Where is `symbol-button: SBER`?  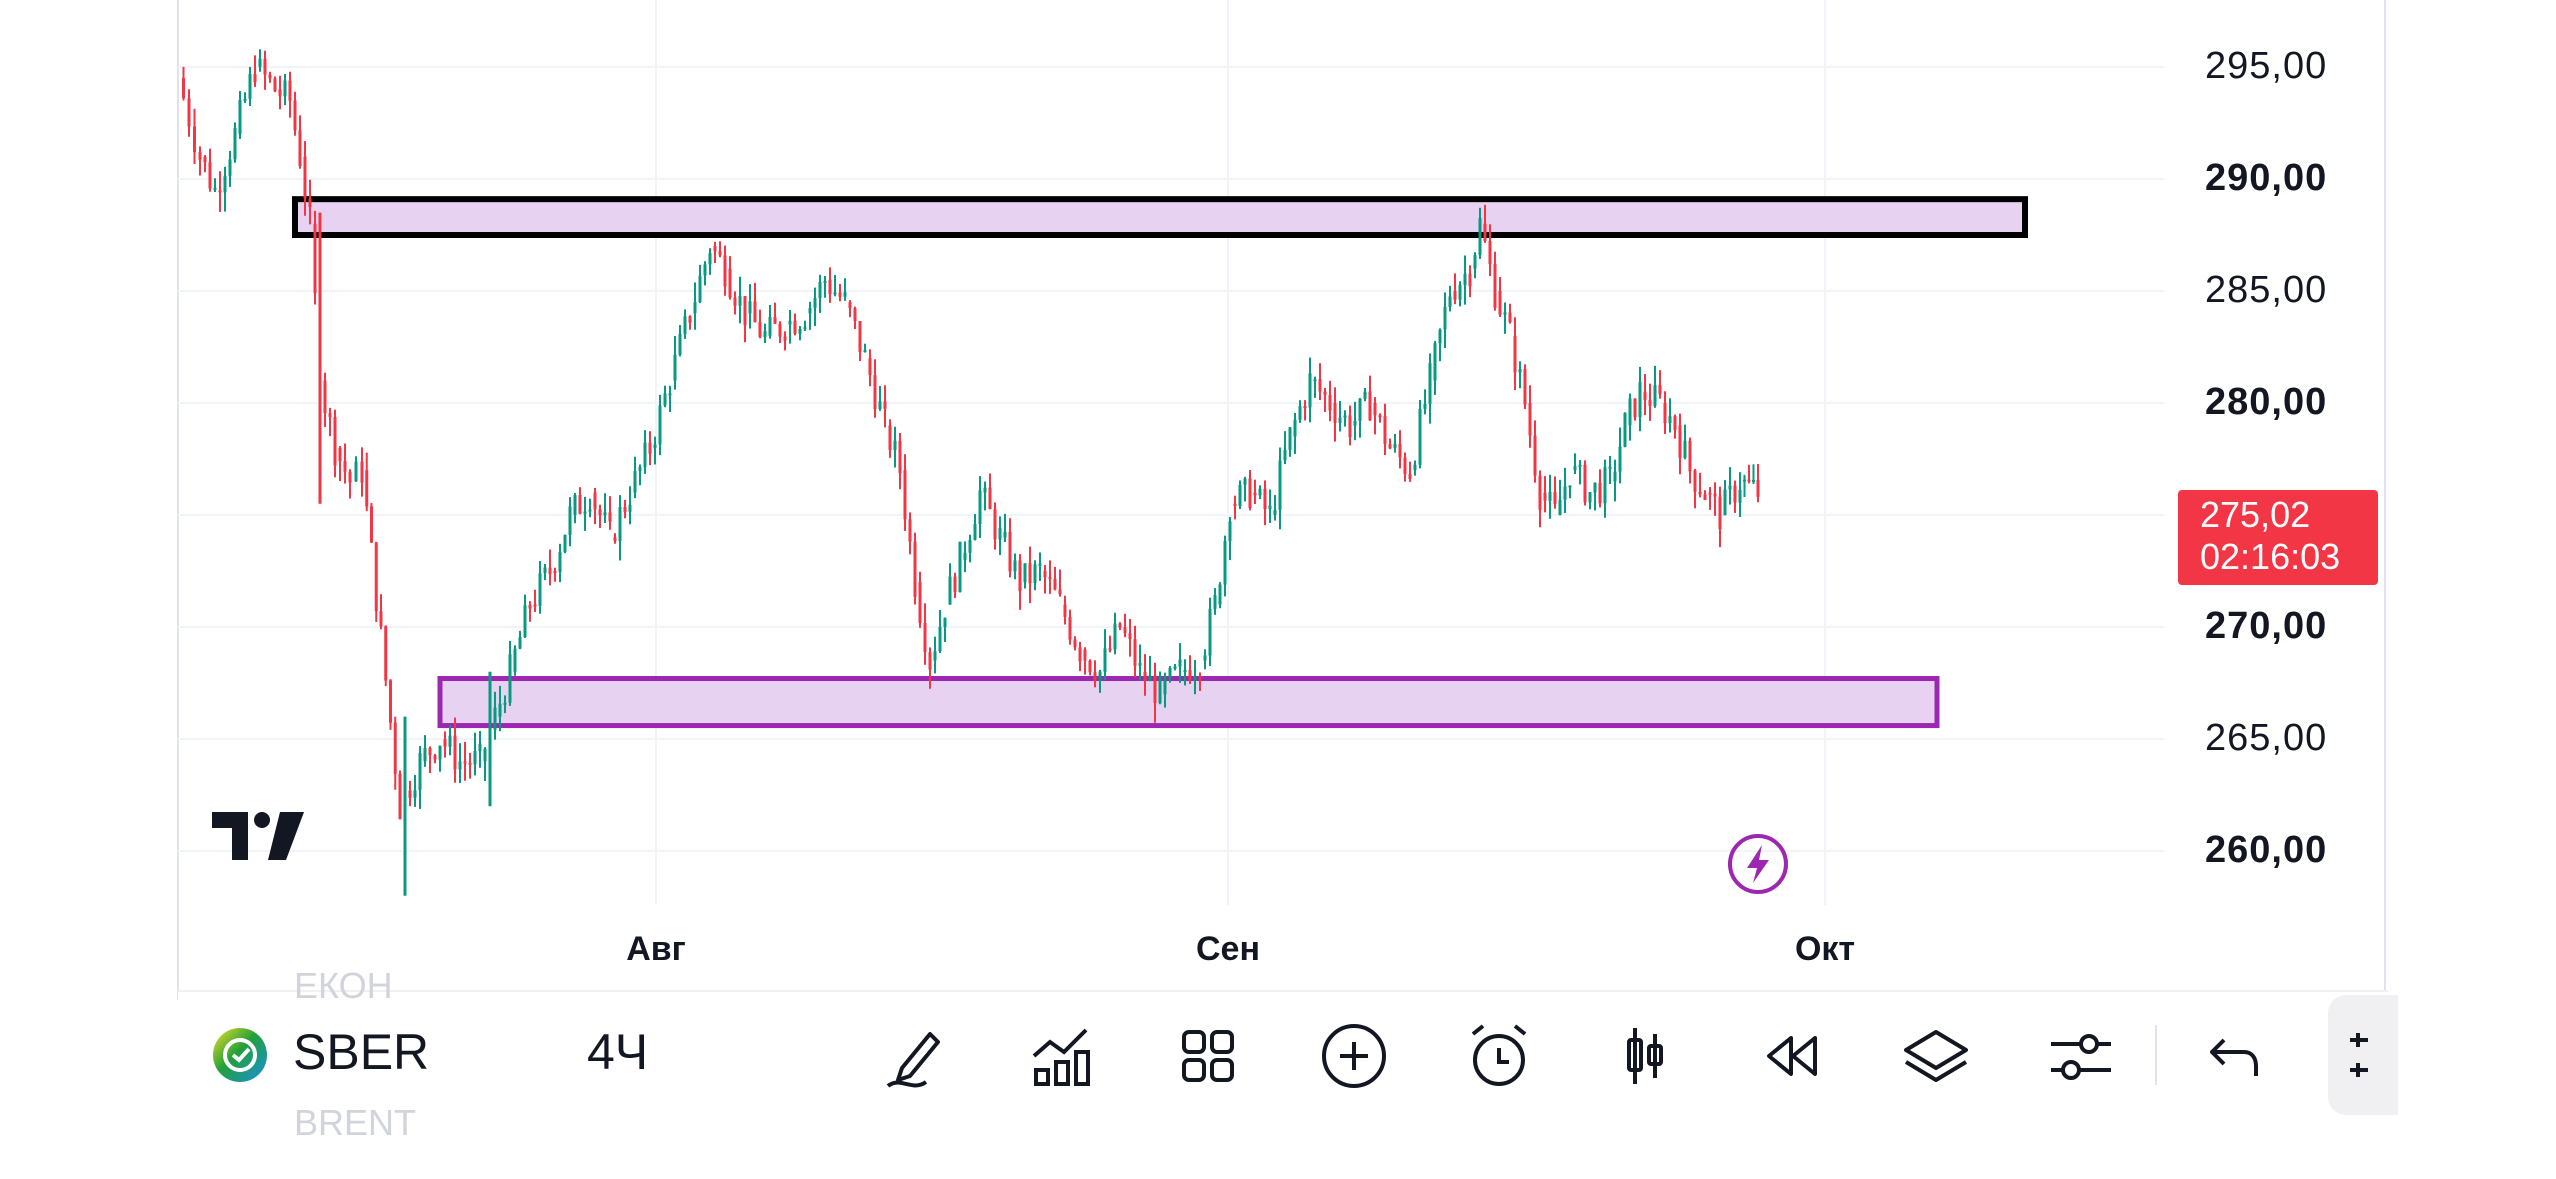
symbol-button: SBER is located at coordinates (361, 1052).